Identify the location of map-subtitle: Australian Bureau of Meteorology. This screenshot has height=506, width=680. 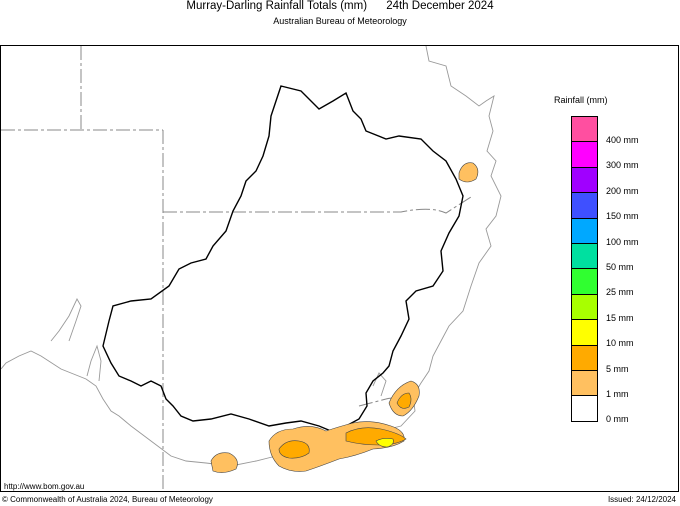
(340, 21).